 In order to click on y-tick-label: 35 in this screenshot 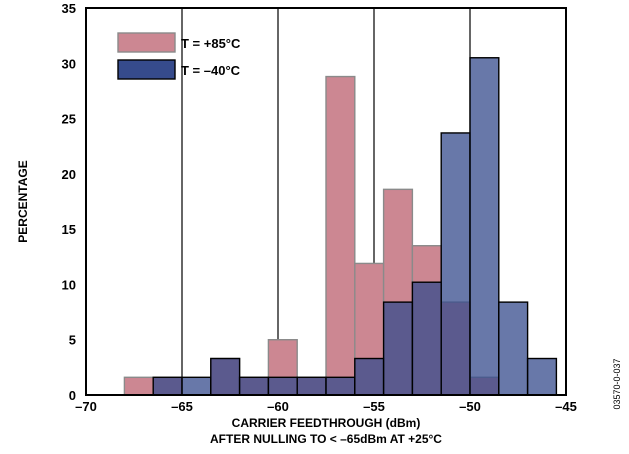, I will do `click(69, 8)`.